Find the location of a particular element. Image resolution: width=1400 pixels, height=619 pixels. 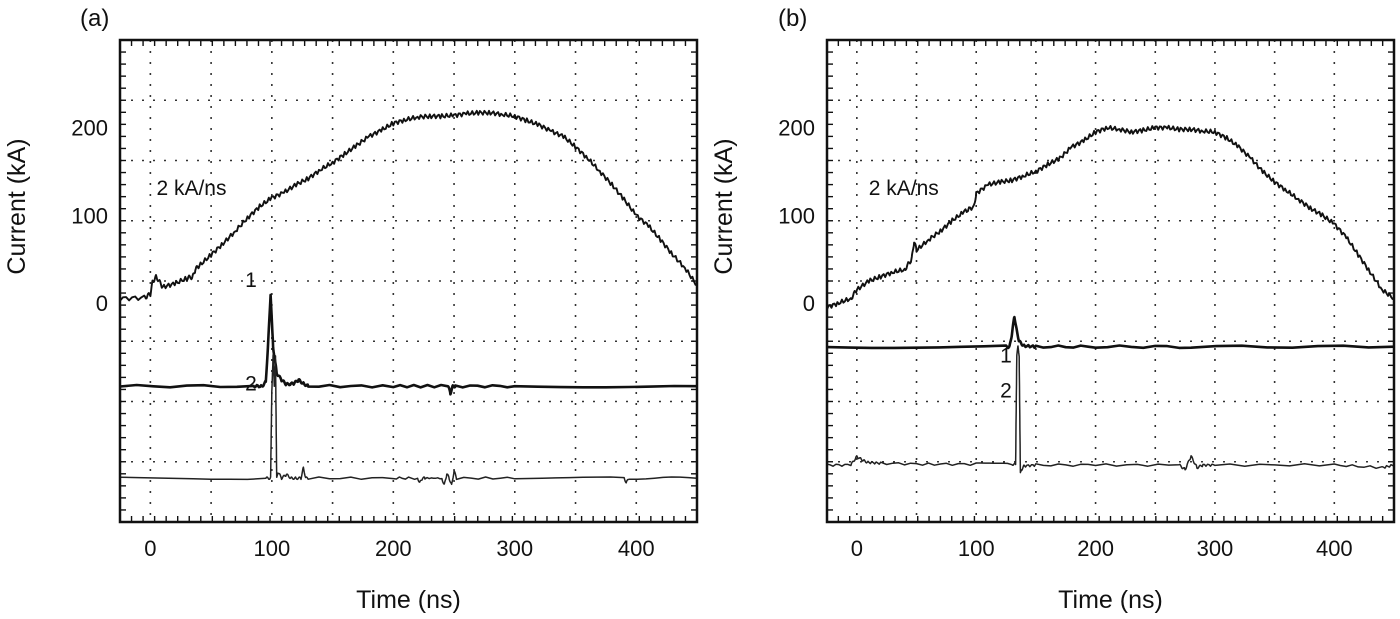

panel-b-label: (b) is located at coordinates (792, 18).